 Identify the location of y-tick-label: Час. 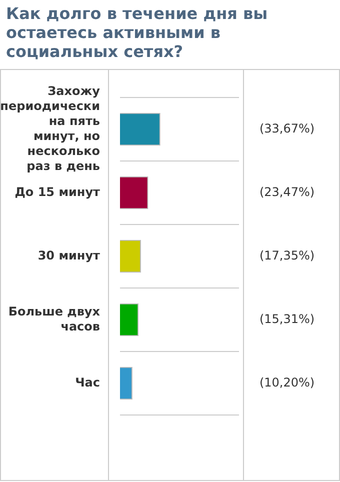
(87, 382).